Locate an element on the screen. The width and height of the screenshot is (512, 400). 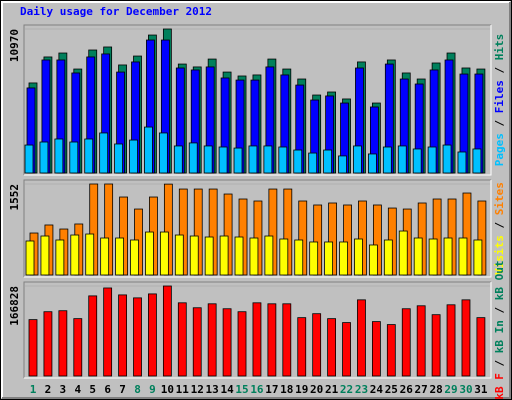
x-tick-label: 9 is located at coordinates (152, 389).